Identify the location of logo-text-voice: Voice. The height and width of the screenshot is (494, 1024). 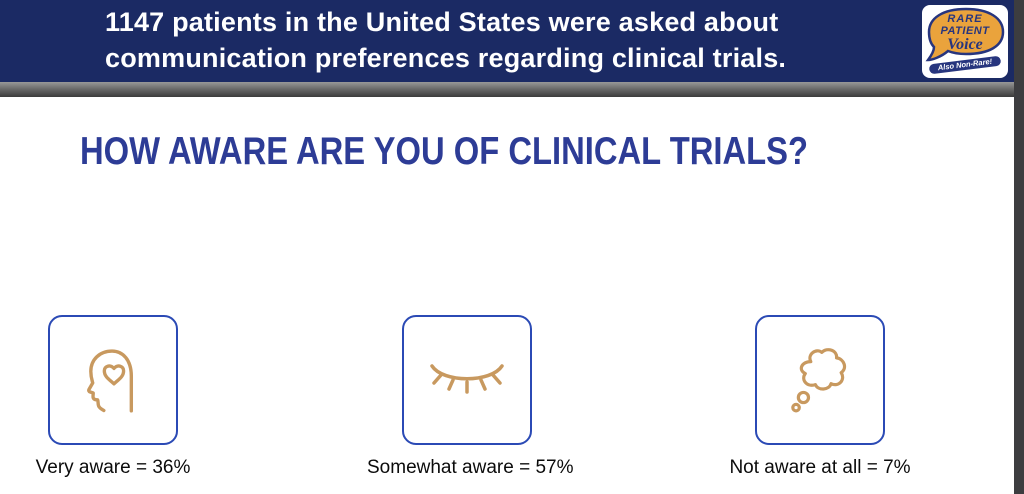
(965, 44).